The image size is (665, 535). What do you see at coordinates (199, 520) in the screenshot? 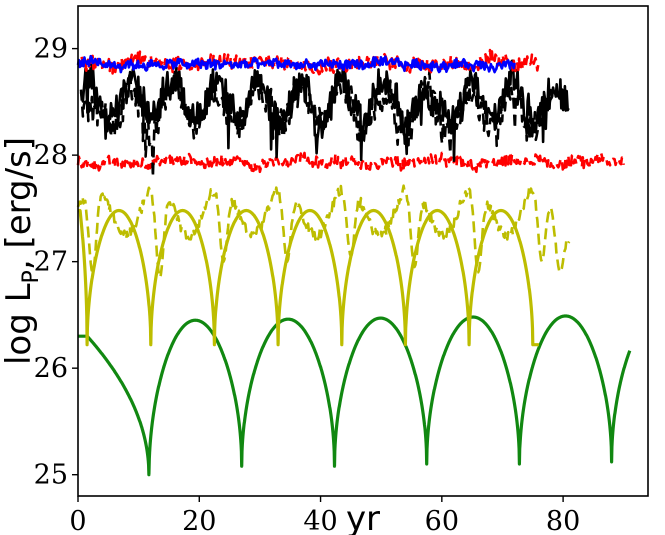
I see `x-tick-label: 20` at bounding box center [199, 520].